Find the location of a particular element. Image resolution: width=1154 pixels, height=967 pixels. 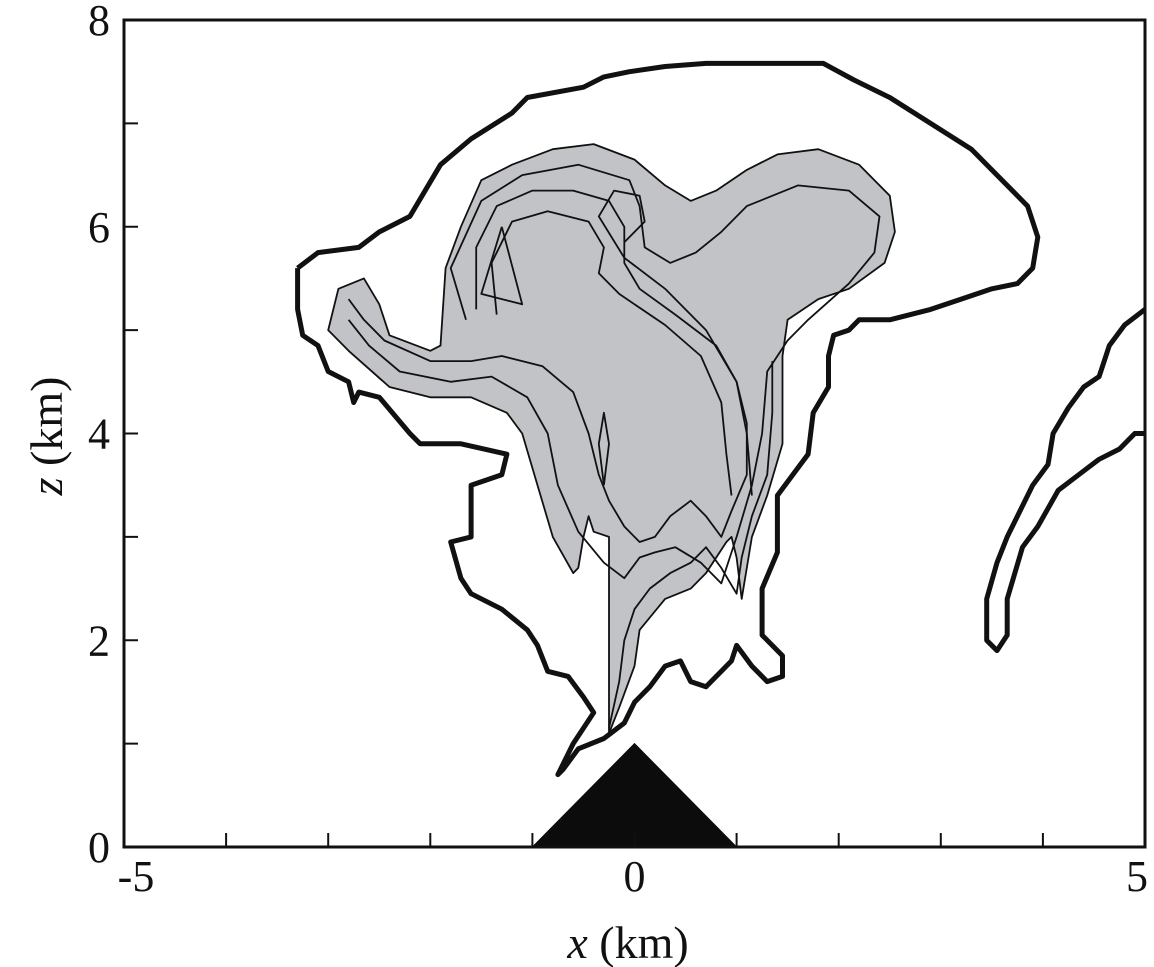

x-tick-label: 5 is located at coordinates (1137, 876).